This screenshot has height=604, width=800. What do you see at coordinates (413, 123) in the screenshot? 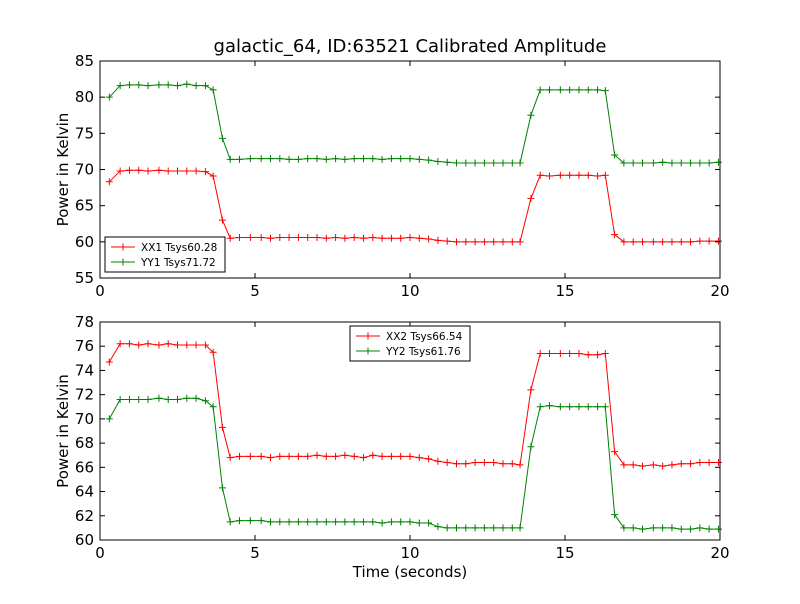
I see `series-line` at bounding box center [413, 123].